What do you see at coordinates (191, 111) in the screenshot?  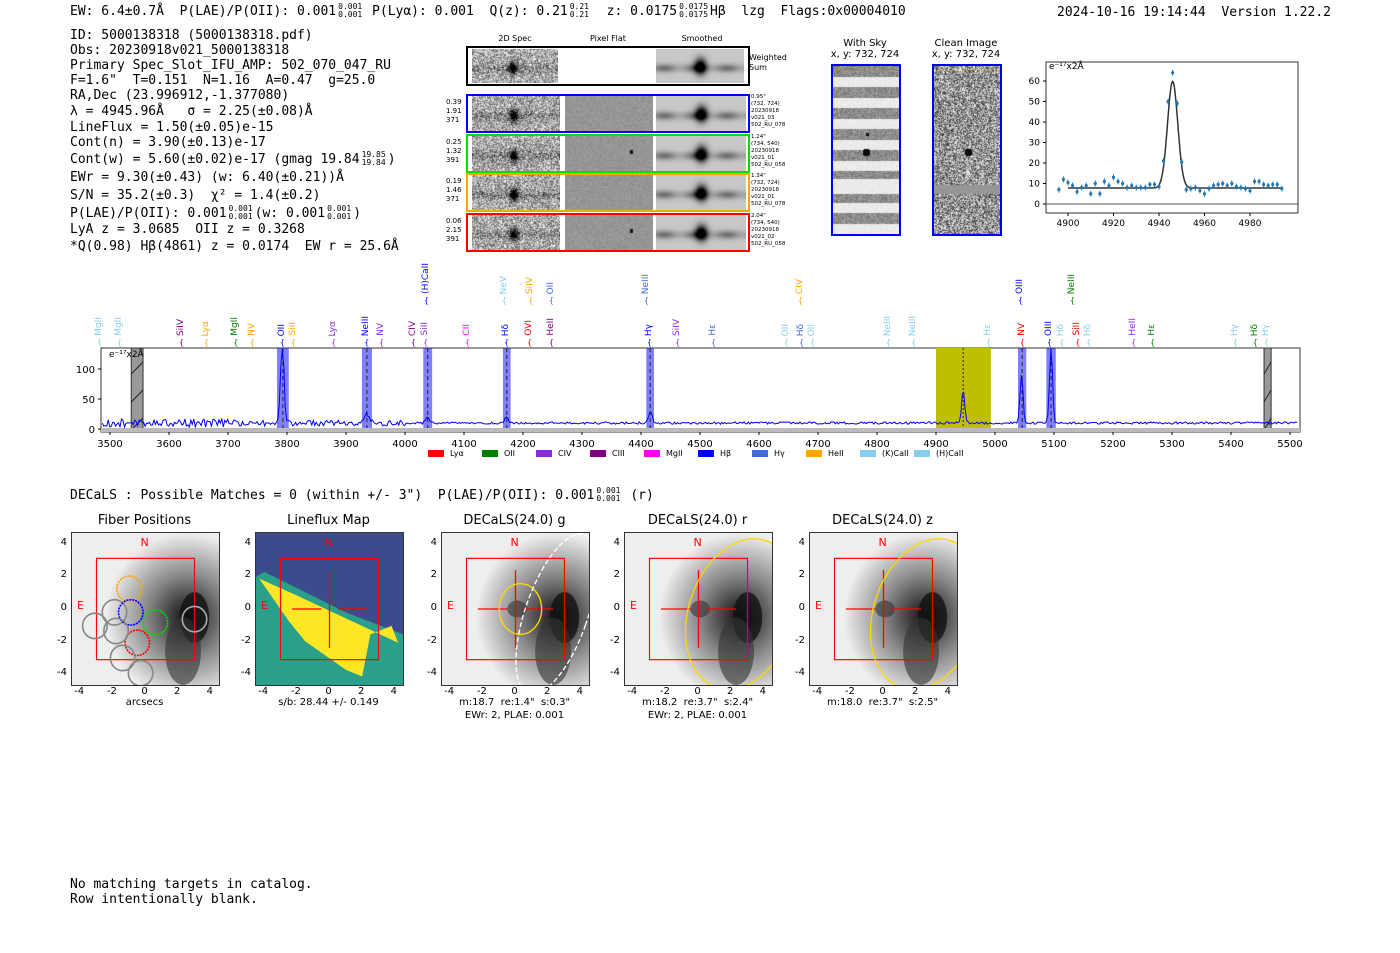 I see `info-lambda: λ = 4945.96Å σ = 2.25(±0.08)Å` at bounding box center [191, 111].